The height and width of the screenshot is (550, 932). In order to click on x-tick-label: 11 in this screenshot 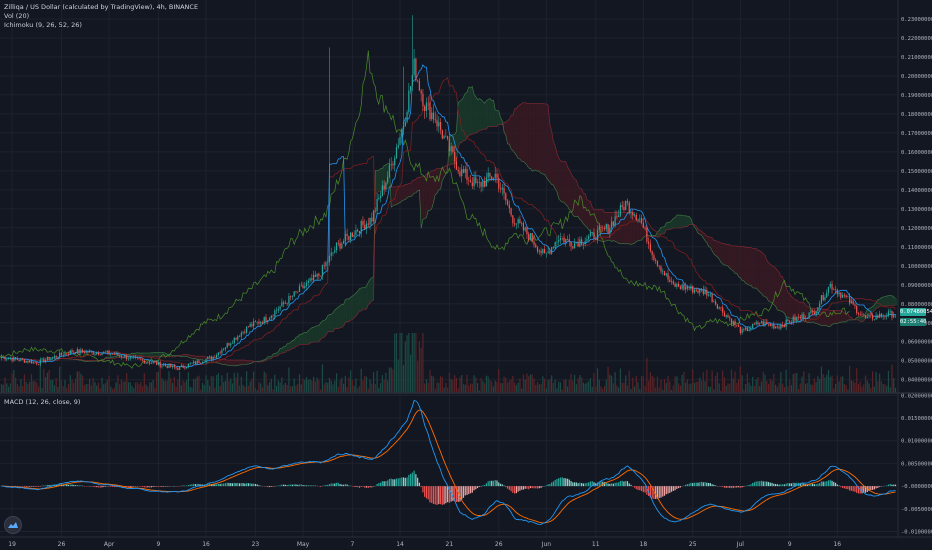, I will do `click(596, 544)`.